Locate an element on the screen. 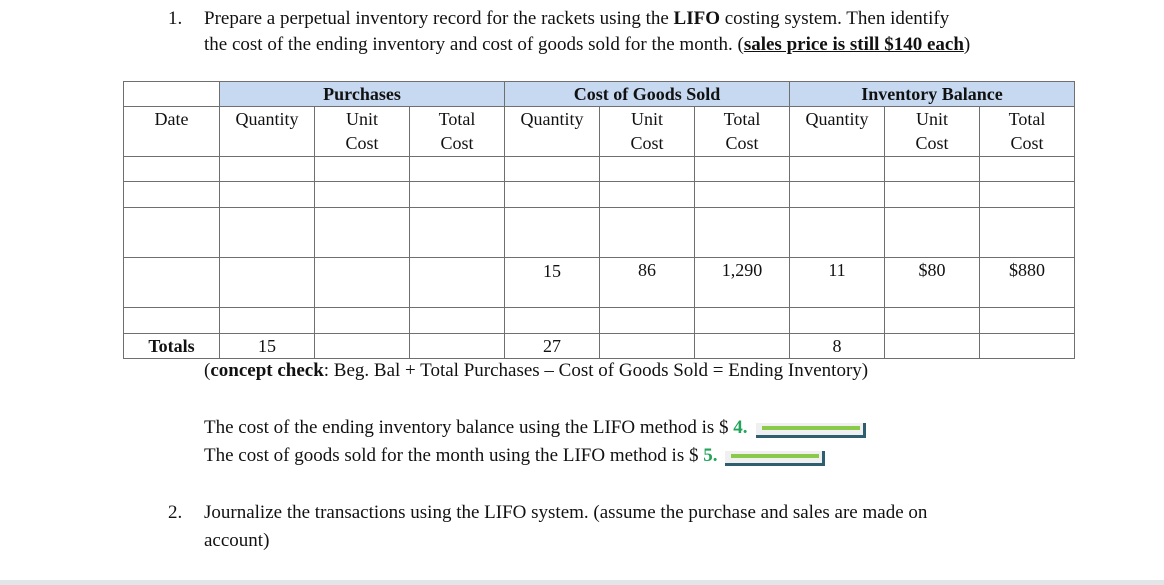 This screenshot has width=1164, height=585. header-cogs-quantity: Quantity is located at coordinates (552, 131).